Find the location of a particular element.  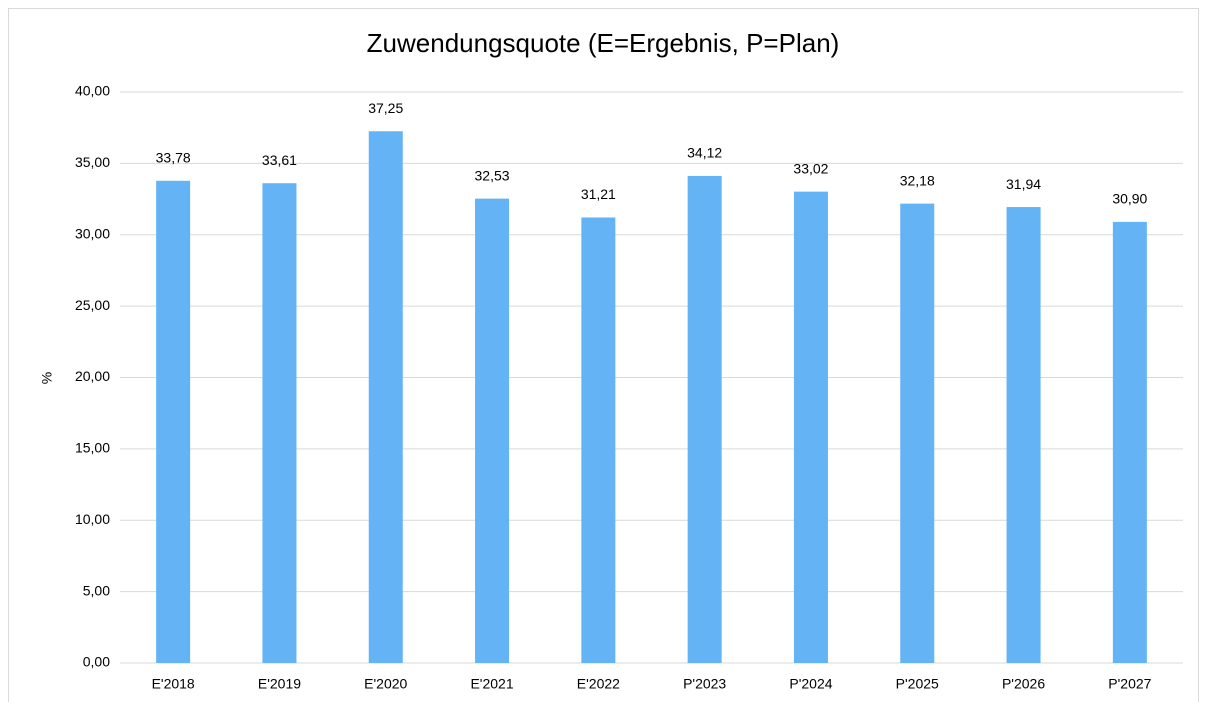

x-tick-label: P'2025 is located at coordinates (917, 684).